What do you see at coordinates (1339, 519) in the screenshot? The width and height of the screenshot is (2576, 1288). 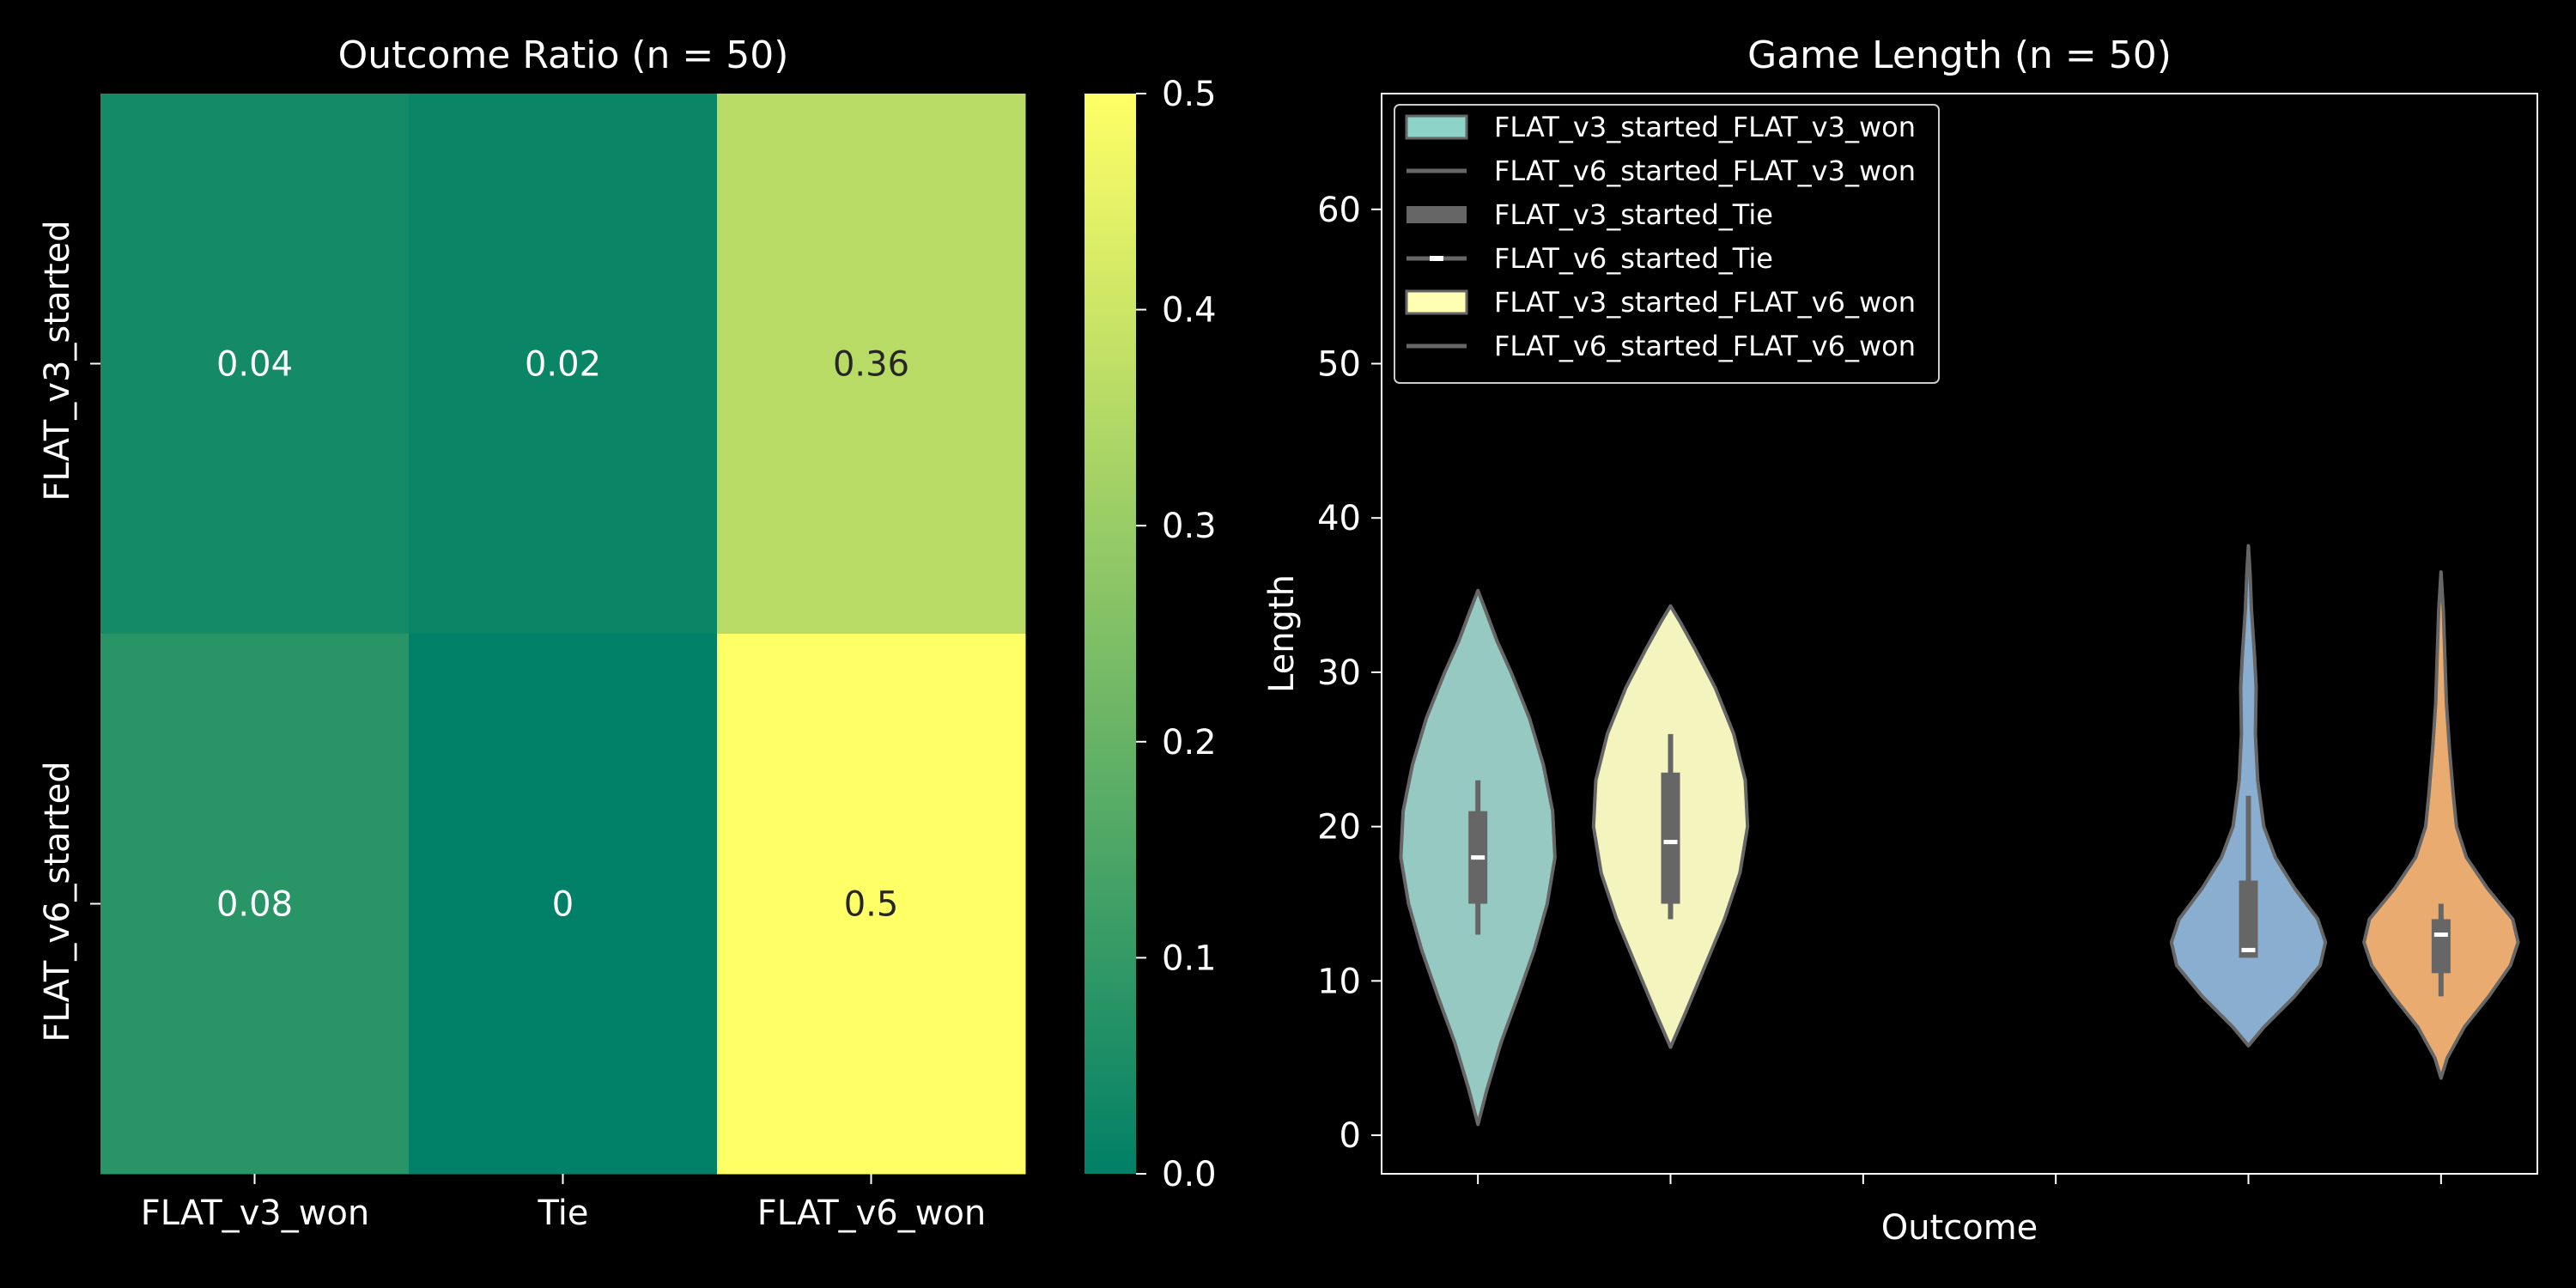 I see `violin-y-tick-label: 40` at bounding box center [1339, 519].